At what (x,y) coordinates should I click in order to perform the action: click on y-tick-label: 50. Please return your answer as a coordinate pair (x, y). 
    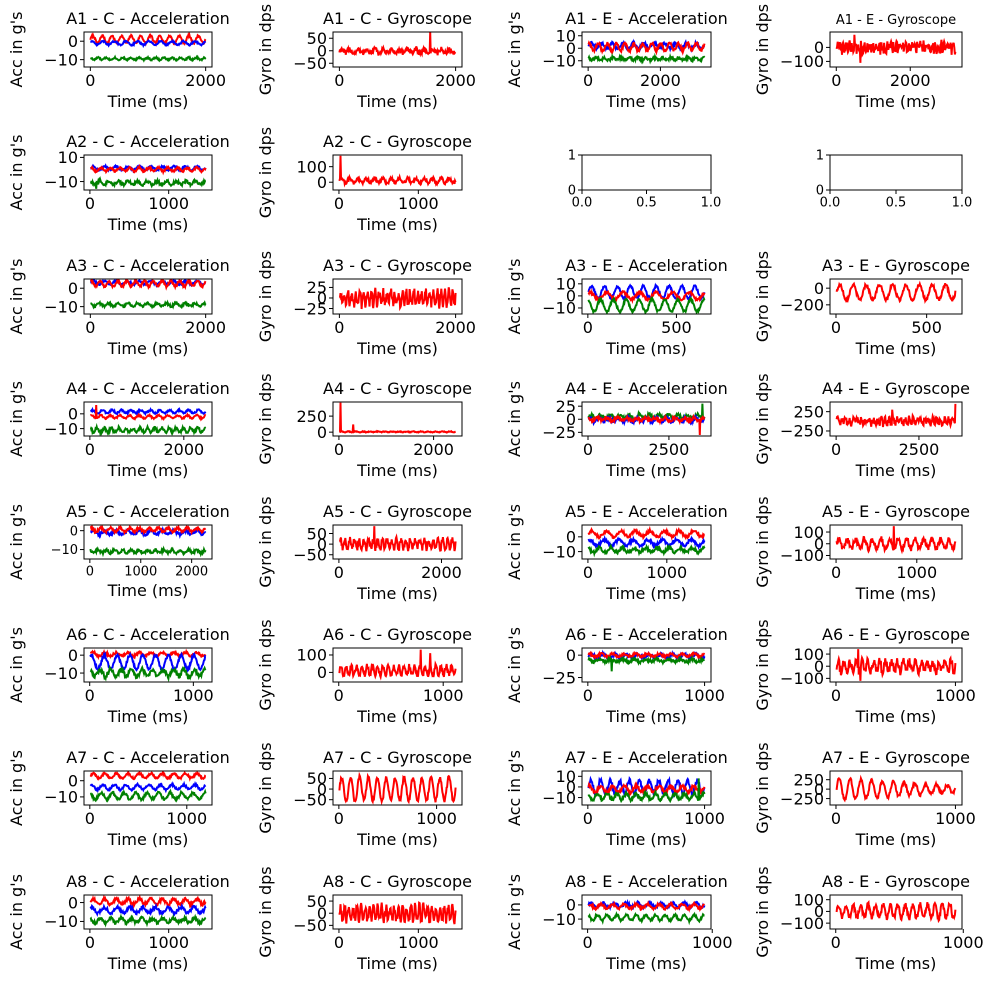
    Looking at the image, I should click on (317, 778).